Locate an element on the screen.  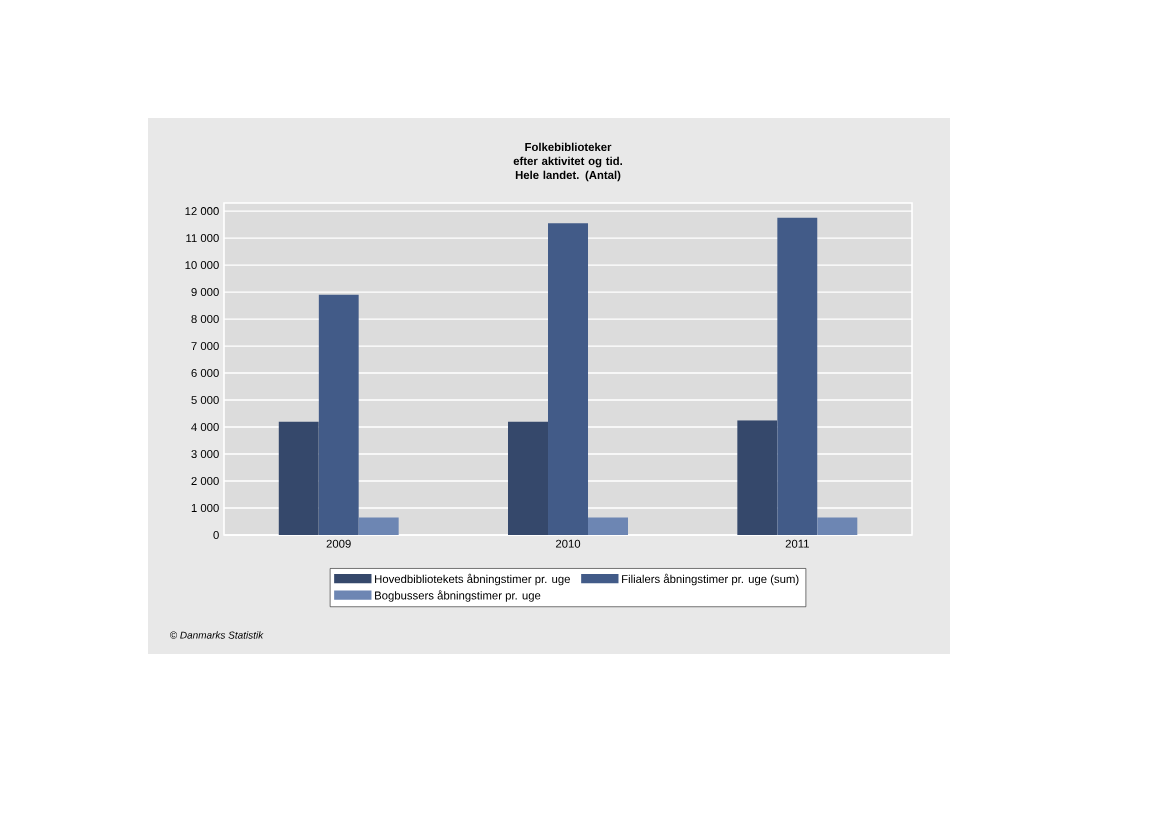
text: © Danmarks Statistik is located at coordinates (217, 635).